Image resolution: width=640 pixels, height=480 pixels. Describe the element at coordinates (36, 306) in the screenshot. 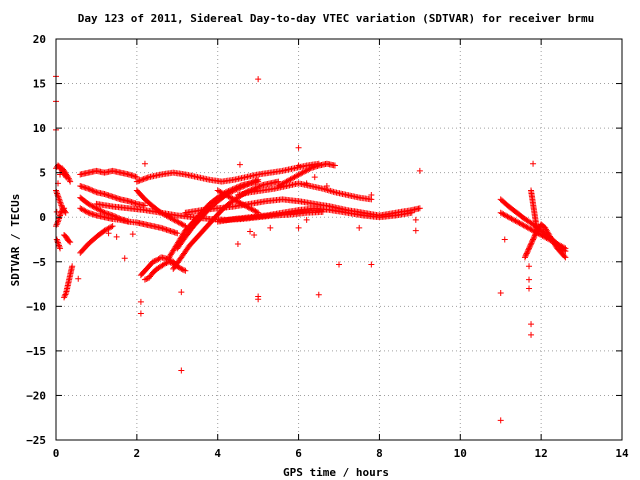

I see `y-tick-label: −10` at that location.